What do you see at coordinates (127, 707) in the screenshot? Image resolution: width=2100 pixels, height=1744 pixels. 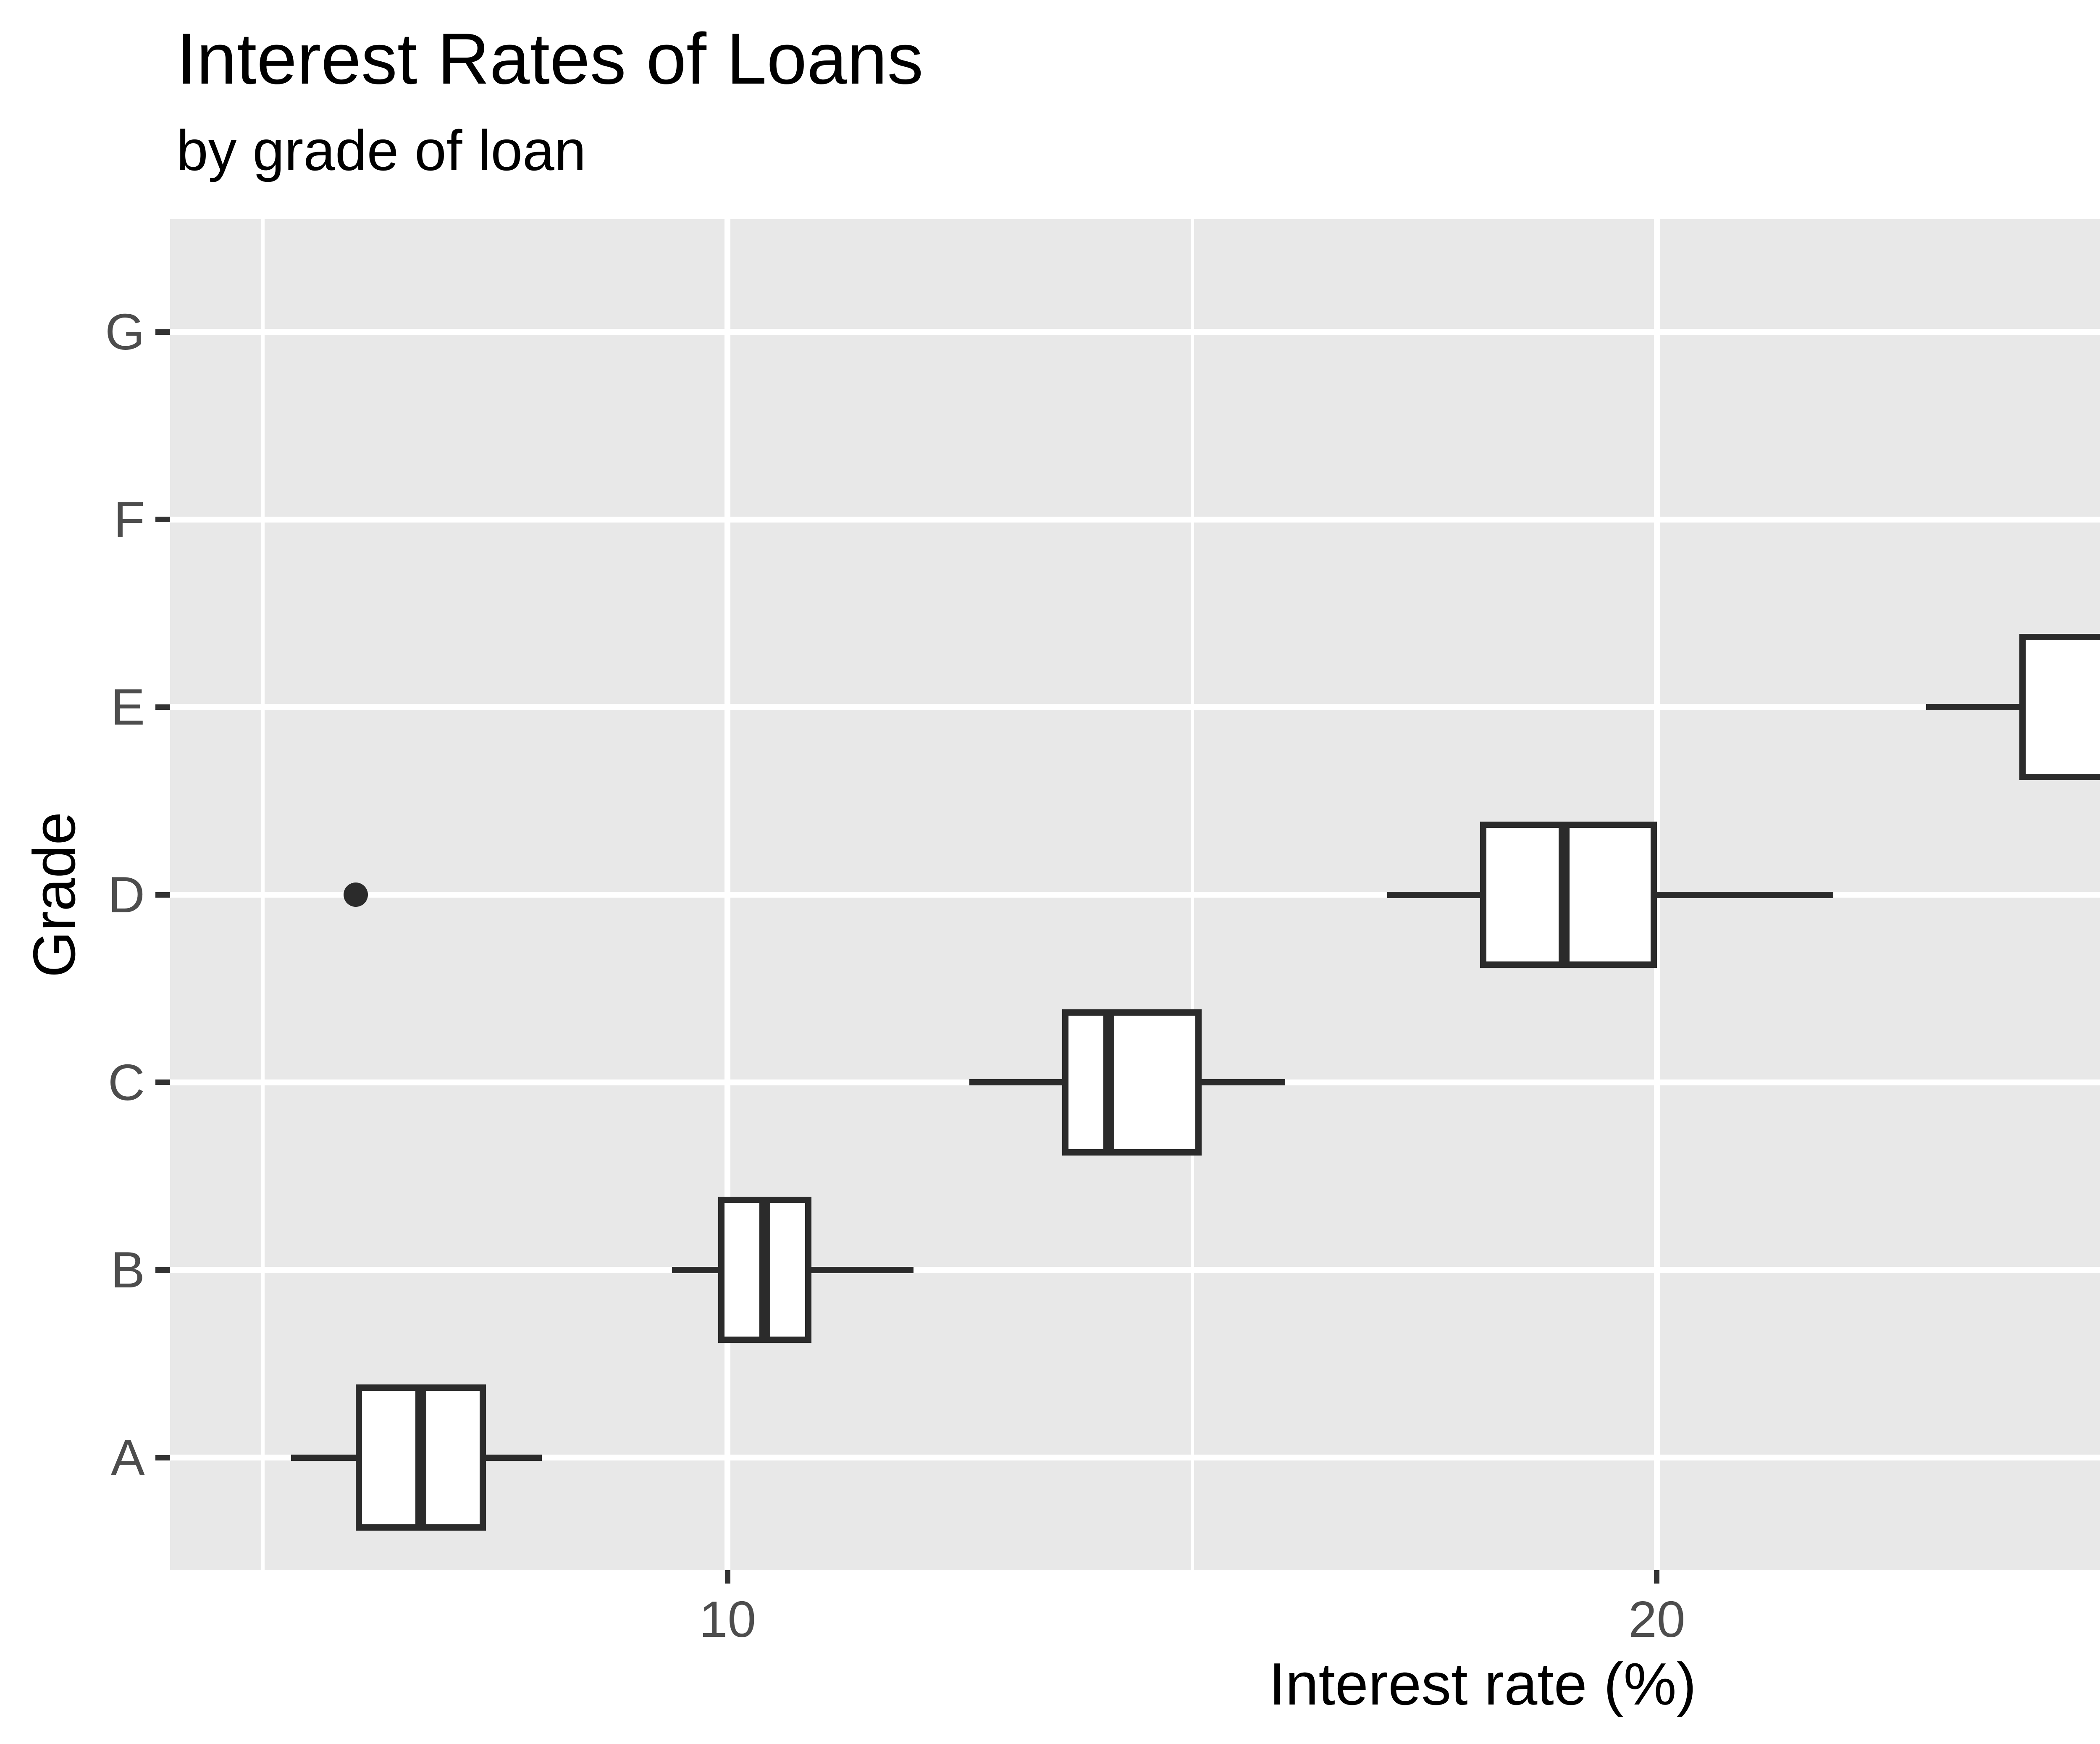 I see `y-tick-label: E` at bounding box center [127, 707].